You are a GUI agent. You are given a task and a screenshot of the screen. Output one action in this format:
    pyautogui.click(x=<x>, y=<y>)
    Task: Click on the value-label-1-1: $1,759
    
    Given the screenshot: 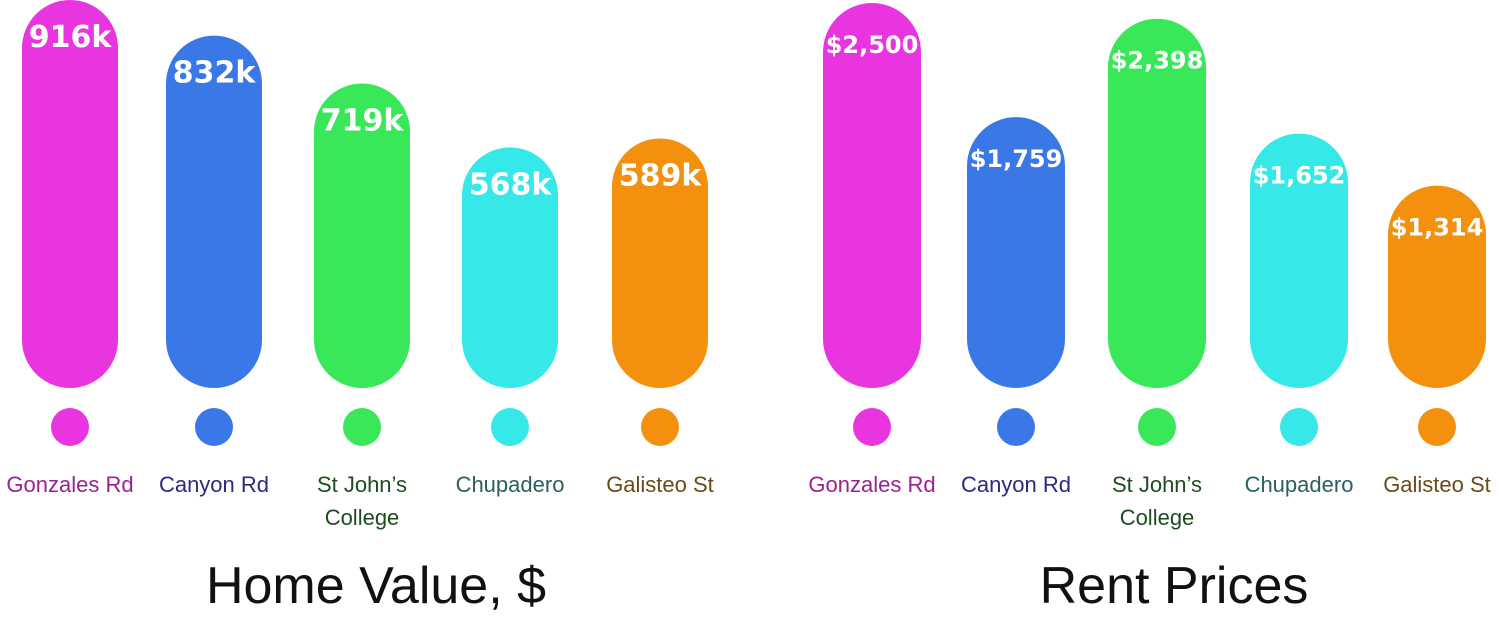 What is the action you would take?
    pyautogui.click(x=1016, y=159)
    